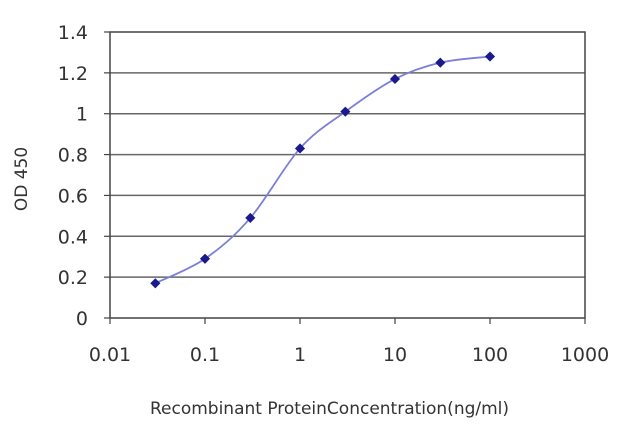 The width and height of the screenshot is (640, 427). Describe the element at coordinates (329, 409) in the screenshot. I see `x-axis-label: Recombinant ProteinConcentration(ng/ml)` at that location.